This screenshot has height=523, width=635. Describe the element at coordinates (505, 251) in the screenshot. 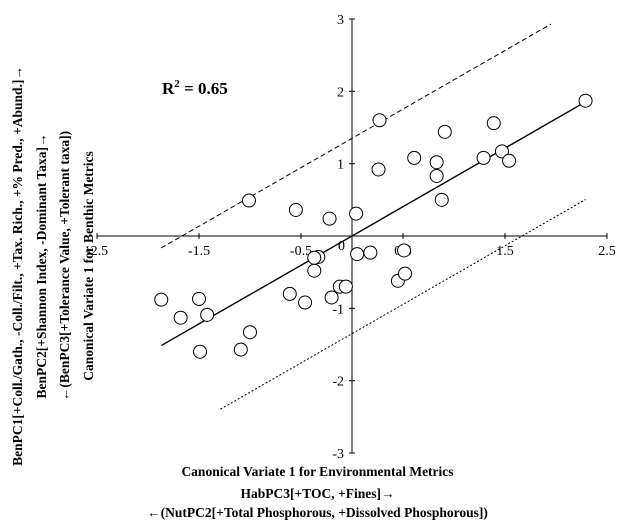

I see `x-tick-label: 1.5` at that location.